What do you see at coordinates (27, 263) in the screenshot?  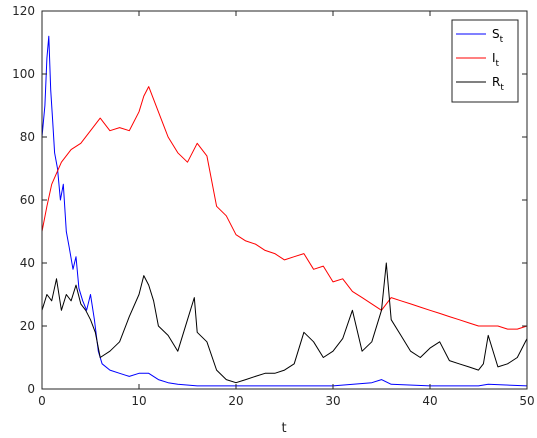 I see `y-tick-label: 40` at bounding box center [27, 263].